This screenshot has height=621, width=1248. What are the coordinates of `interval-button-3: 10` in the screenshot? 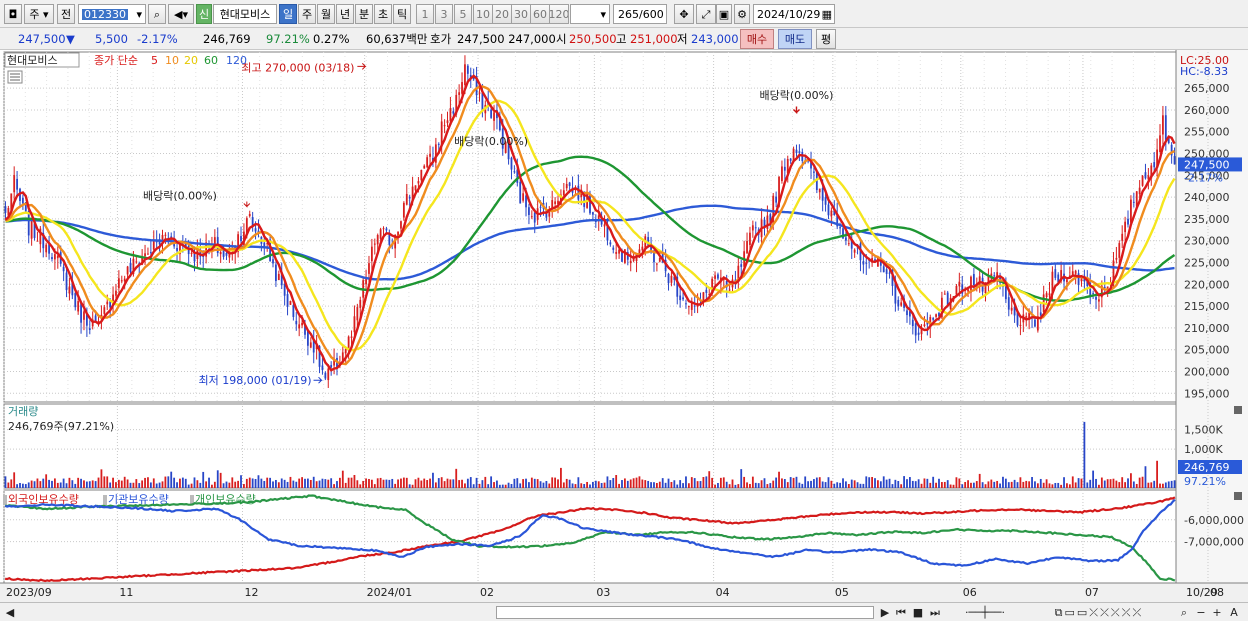 It's located at (483, 14).